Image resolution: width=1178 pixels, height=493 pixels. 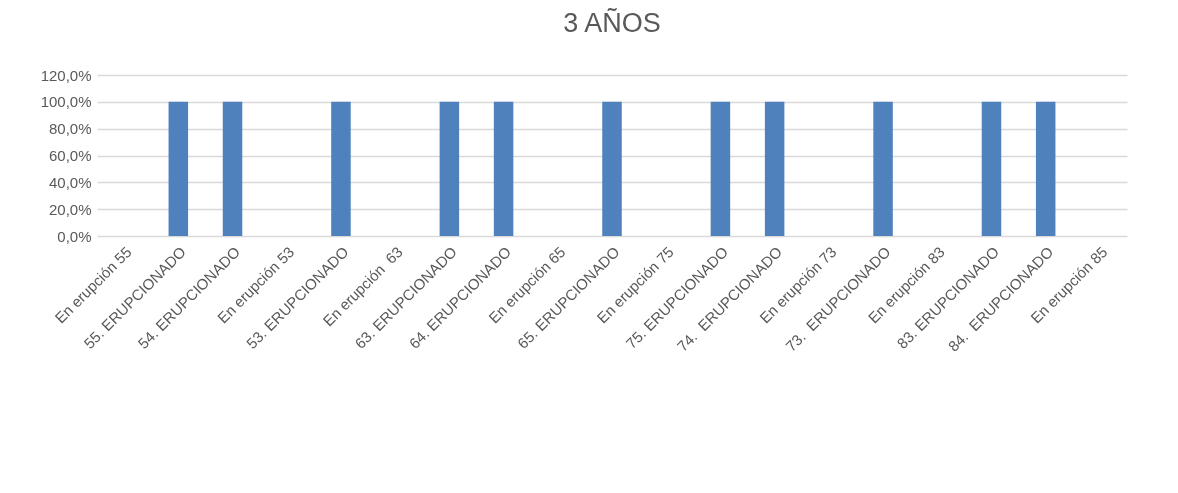 I want to click on y-tick-label: 60,0%, so click(x=70, y=155).